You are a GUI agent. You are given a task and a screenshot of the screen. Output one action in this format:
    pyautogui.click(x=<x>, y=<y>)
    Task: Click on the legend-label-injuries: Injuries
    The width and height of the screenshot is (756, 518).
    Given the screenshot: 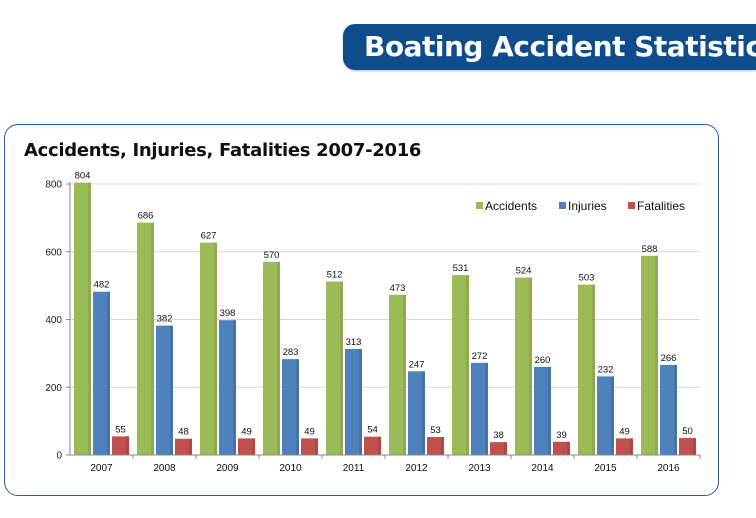 What is the action you would take?
    pyautogui.click(x=587, y=206)
    